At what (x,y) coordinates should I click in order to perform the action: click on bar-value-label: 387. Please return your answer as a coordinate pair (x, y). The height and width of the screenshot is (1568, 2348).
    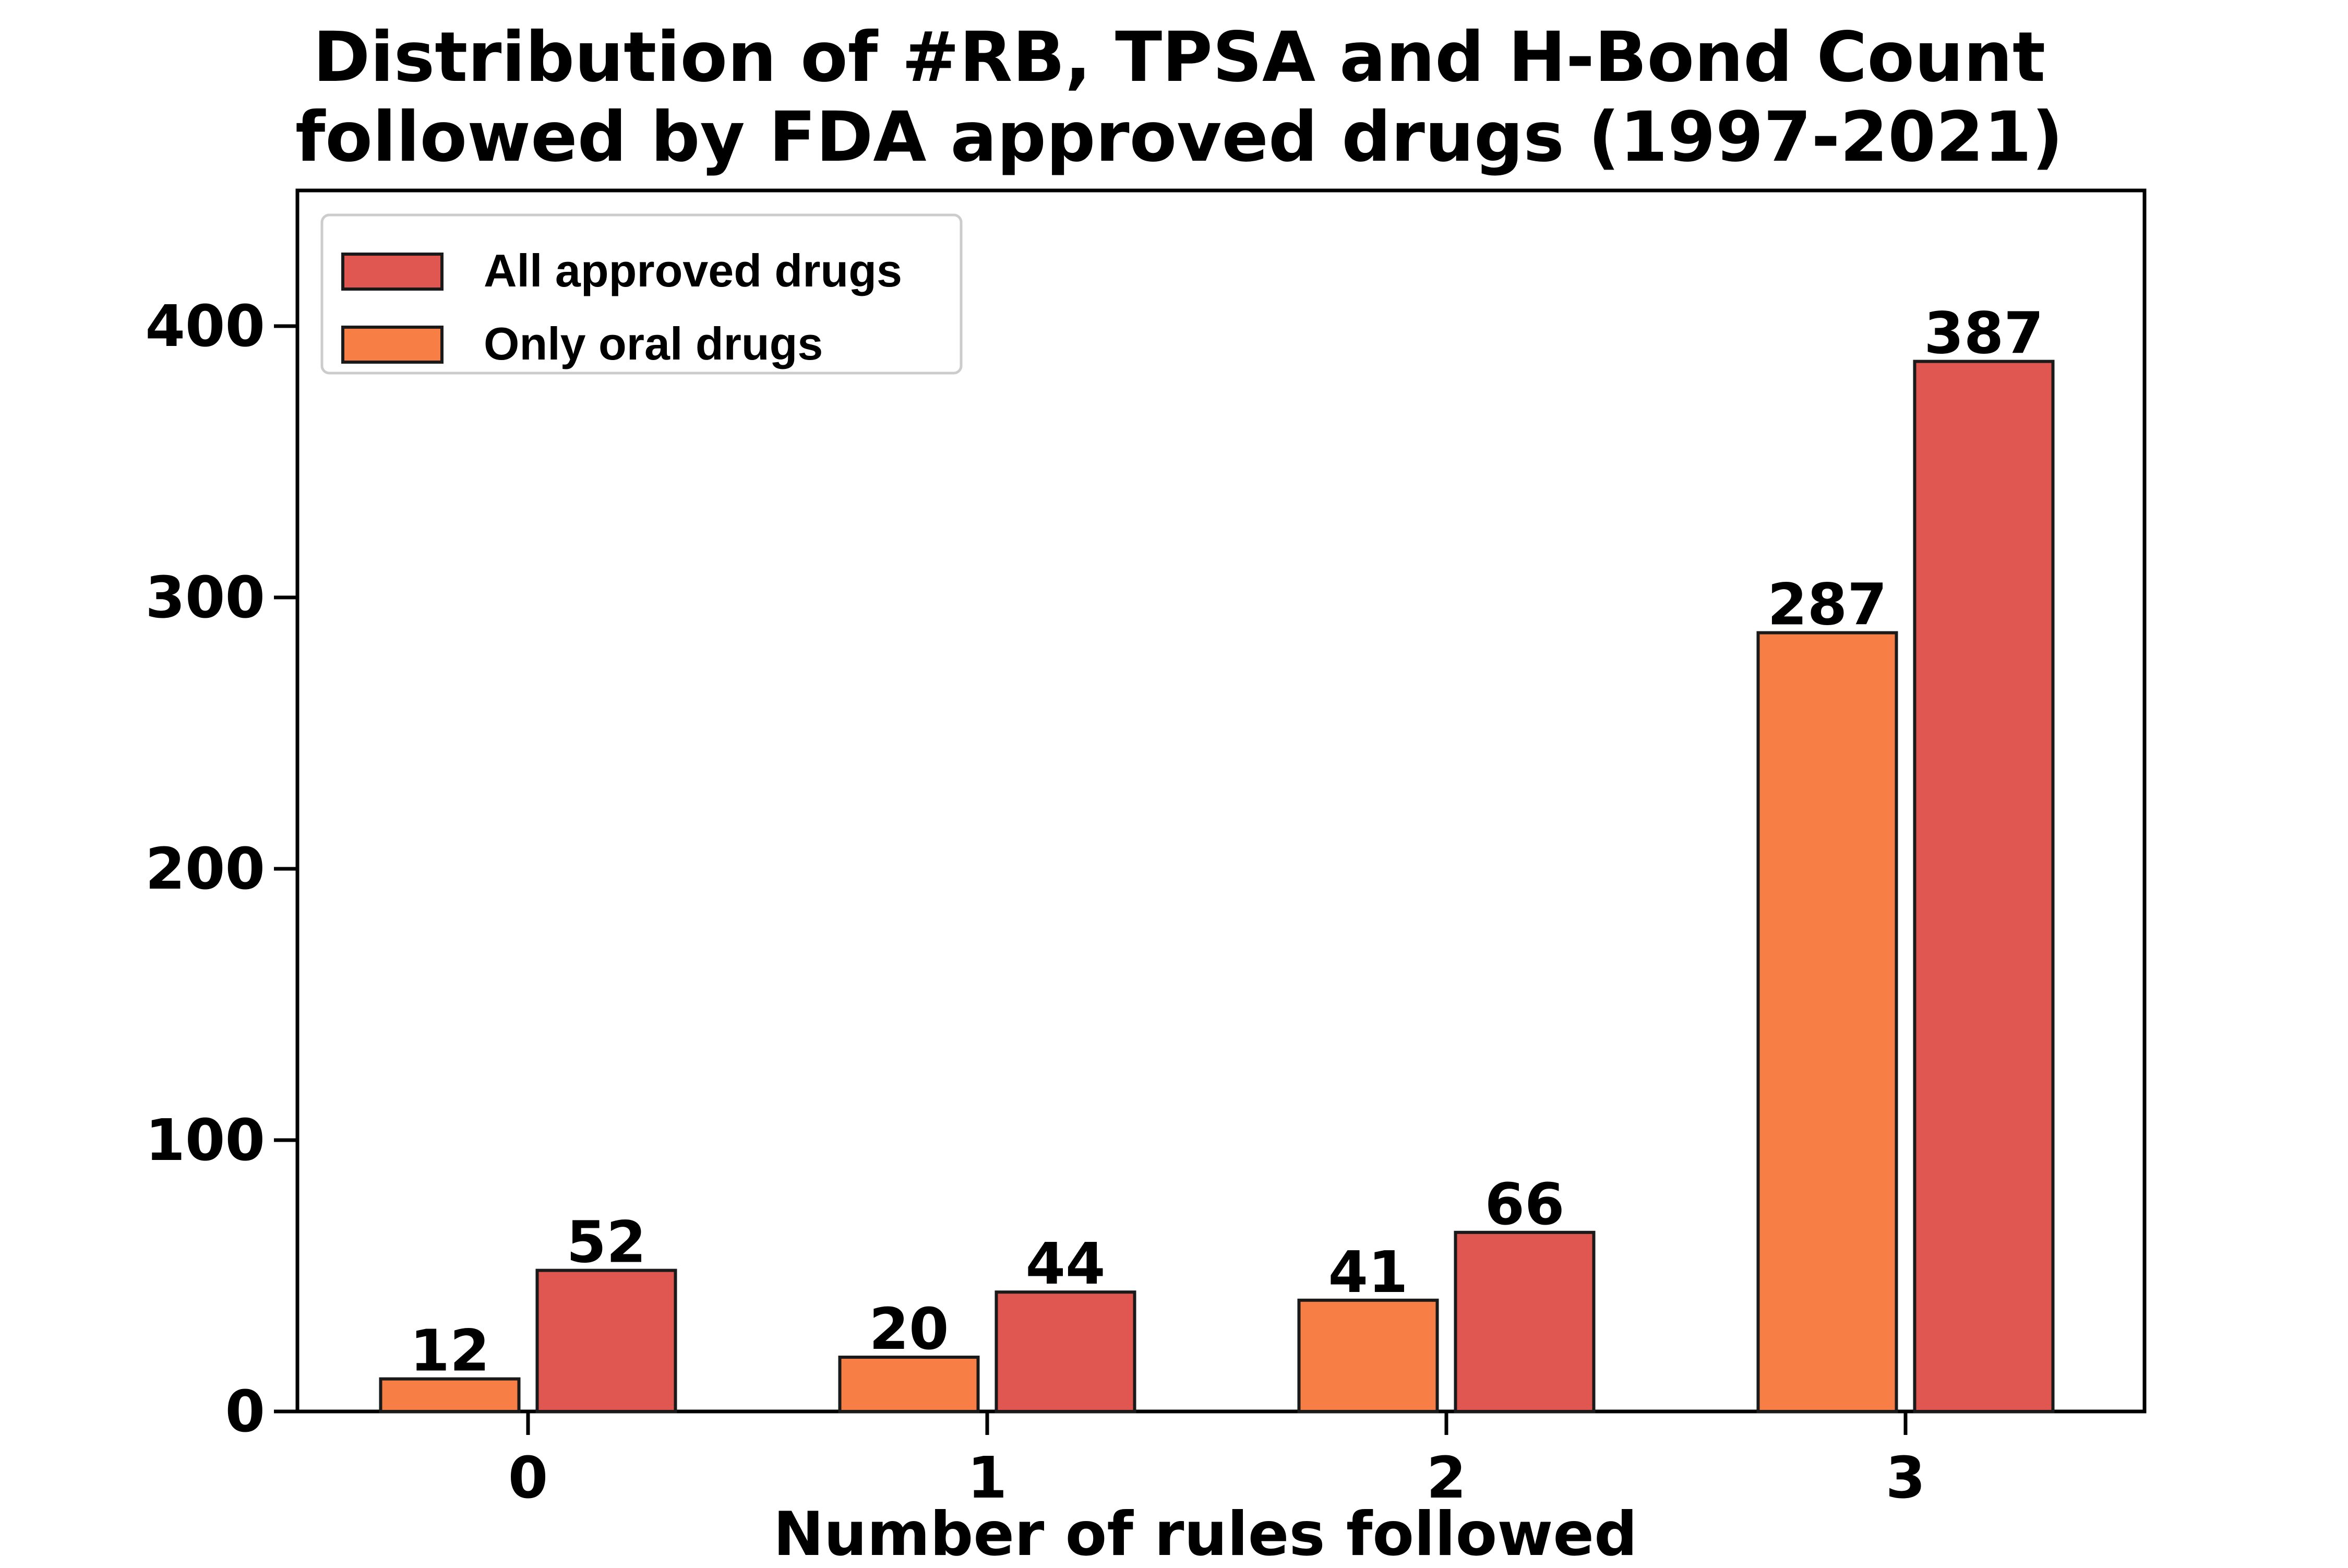
    Looking at the image, I should click on (1984, 333).